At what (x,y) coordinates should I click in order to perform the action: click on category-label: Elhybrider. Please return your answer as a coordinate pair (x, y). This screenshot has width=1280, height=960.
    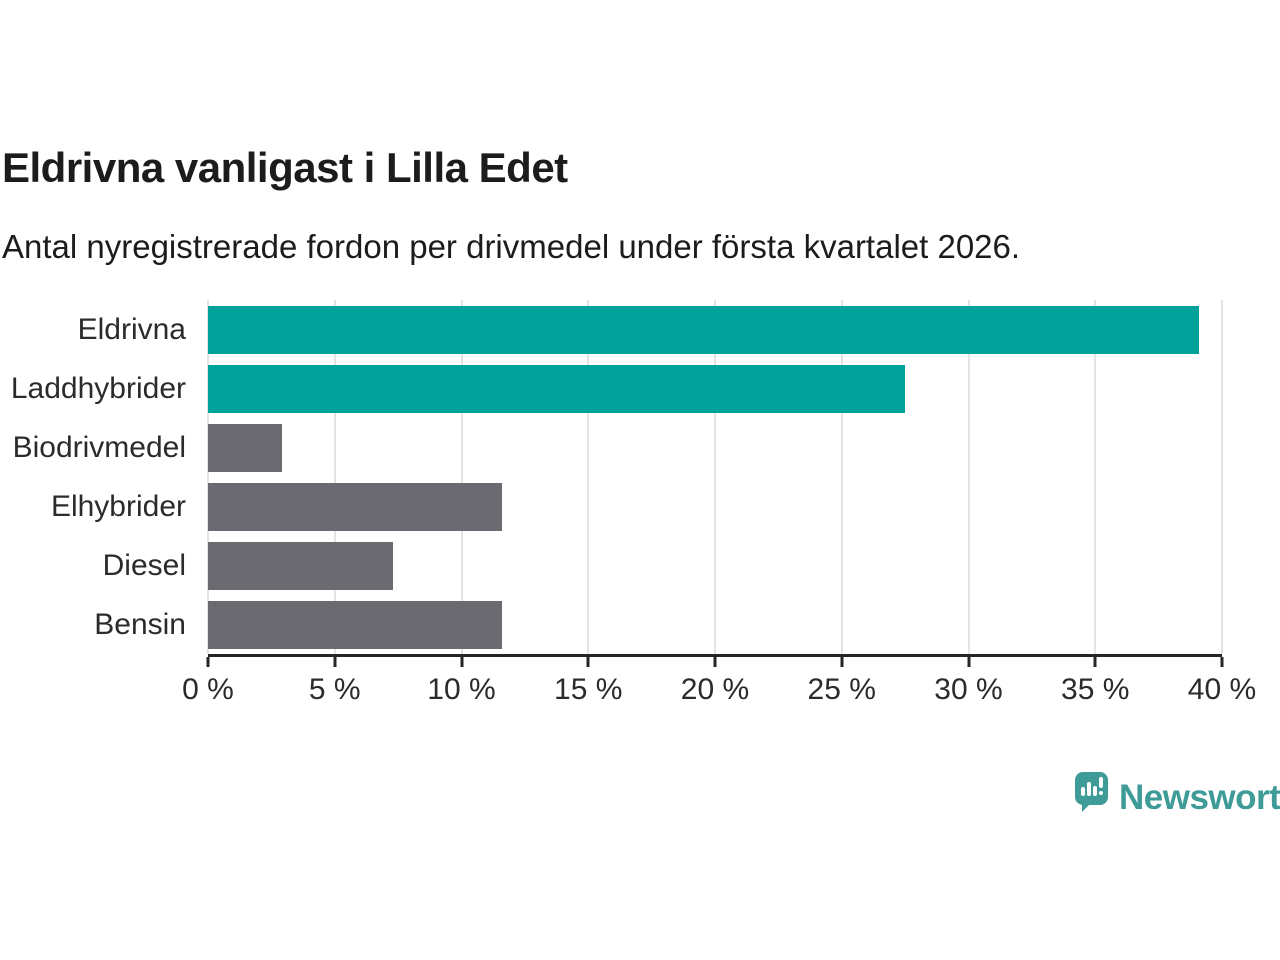
    Looking at the image, I should click on (118, 506).